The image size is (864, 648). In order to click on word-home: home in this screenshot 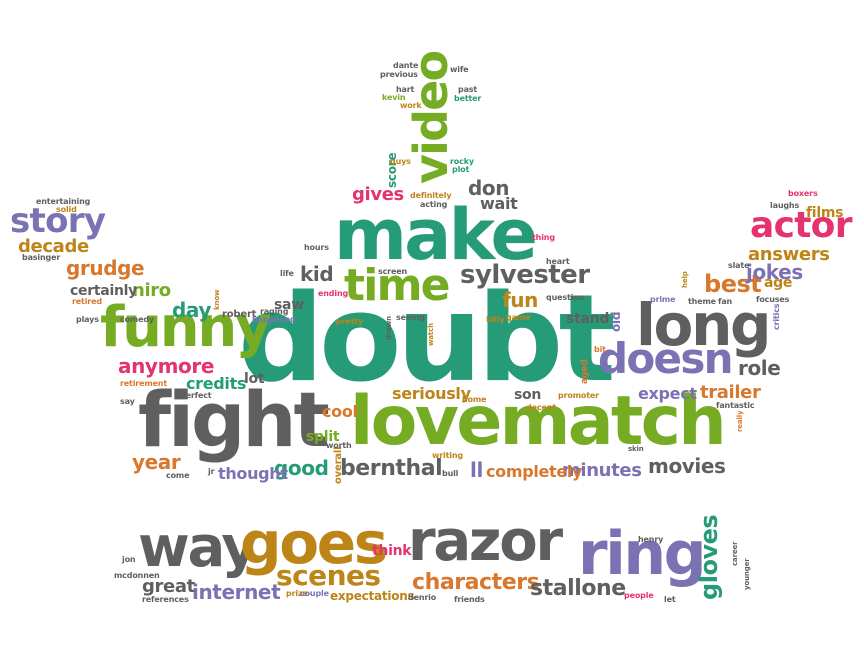, I will do `click(474, 399)`.